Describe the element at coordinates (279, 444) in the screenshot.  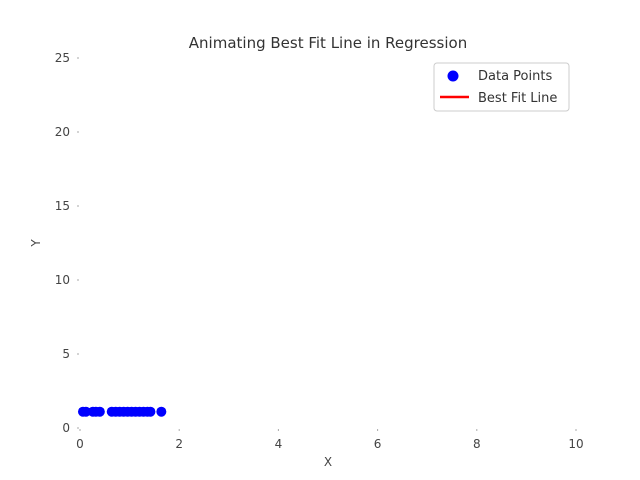
I see `x-tick-label: 4` at that location.